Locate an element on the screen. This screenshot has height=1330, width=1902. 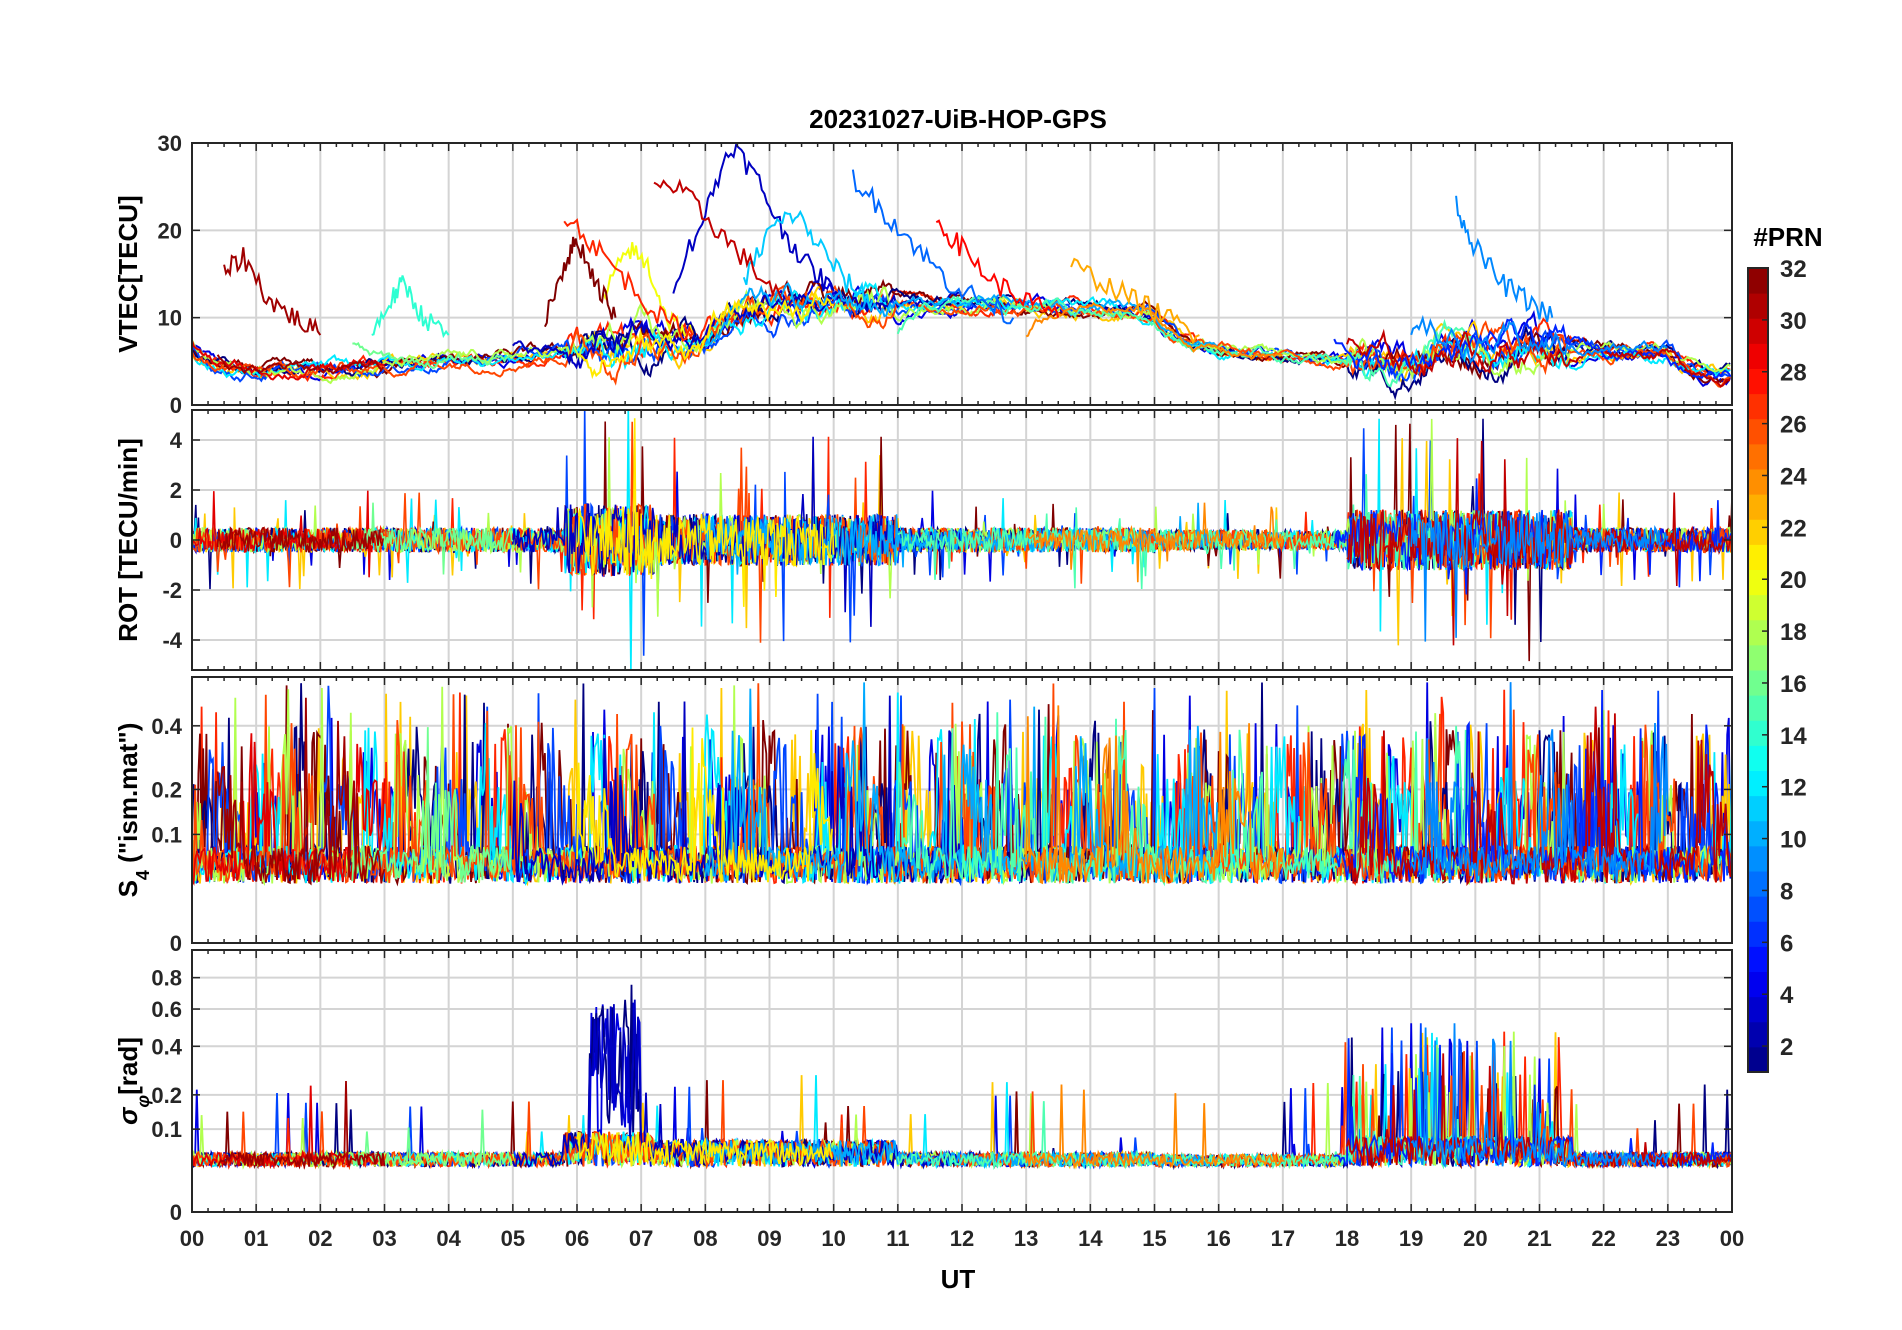
y-tick-label: -2 is located at coordinates (172, 590).